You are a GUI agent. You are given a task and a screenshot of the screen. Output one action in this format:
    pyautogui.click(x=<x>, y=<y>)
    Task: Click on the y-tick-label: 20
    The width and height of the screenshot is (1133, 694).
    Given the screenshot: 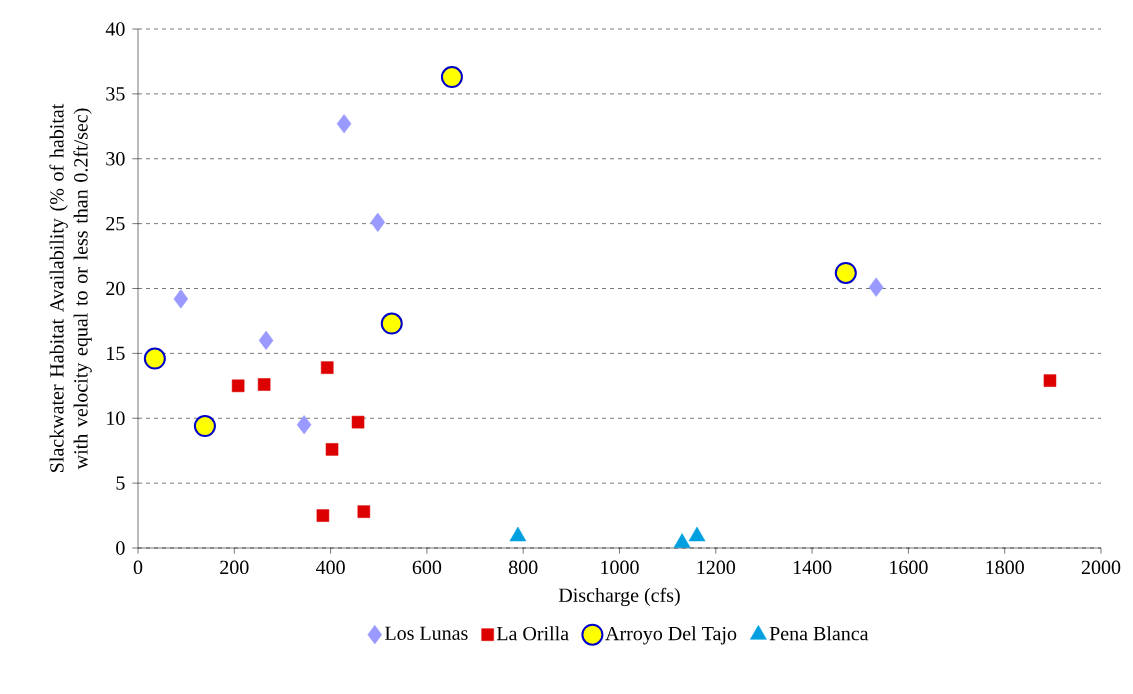 What is the action you would take?
    pyautogui.click(x=115, y=288)
    